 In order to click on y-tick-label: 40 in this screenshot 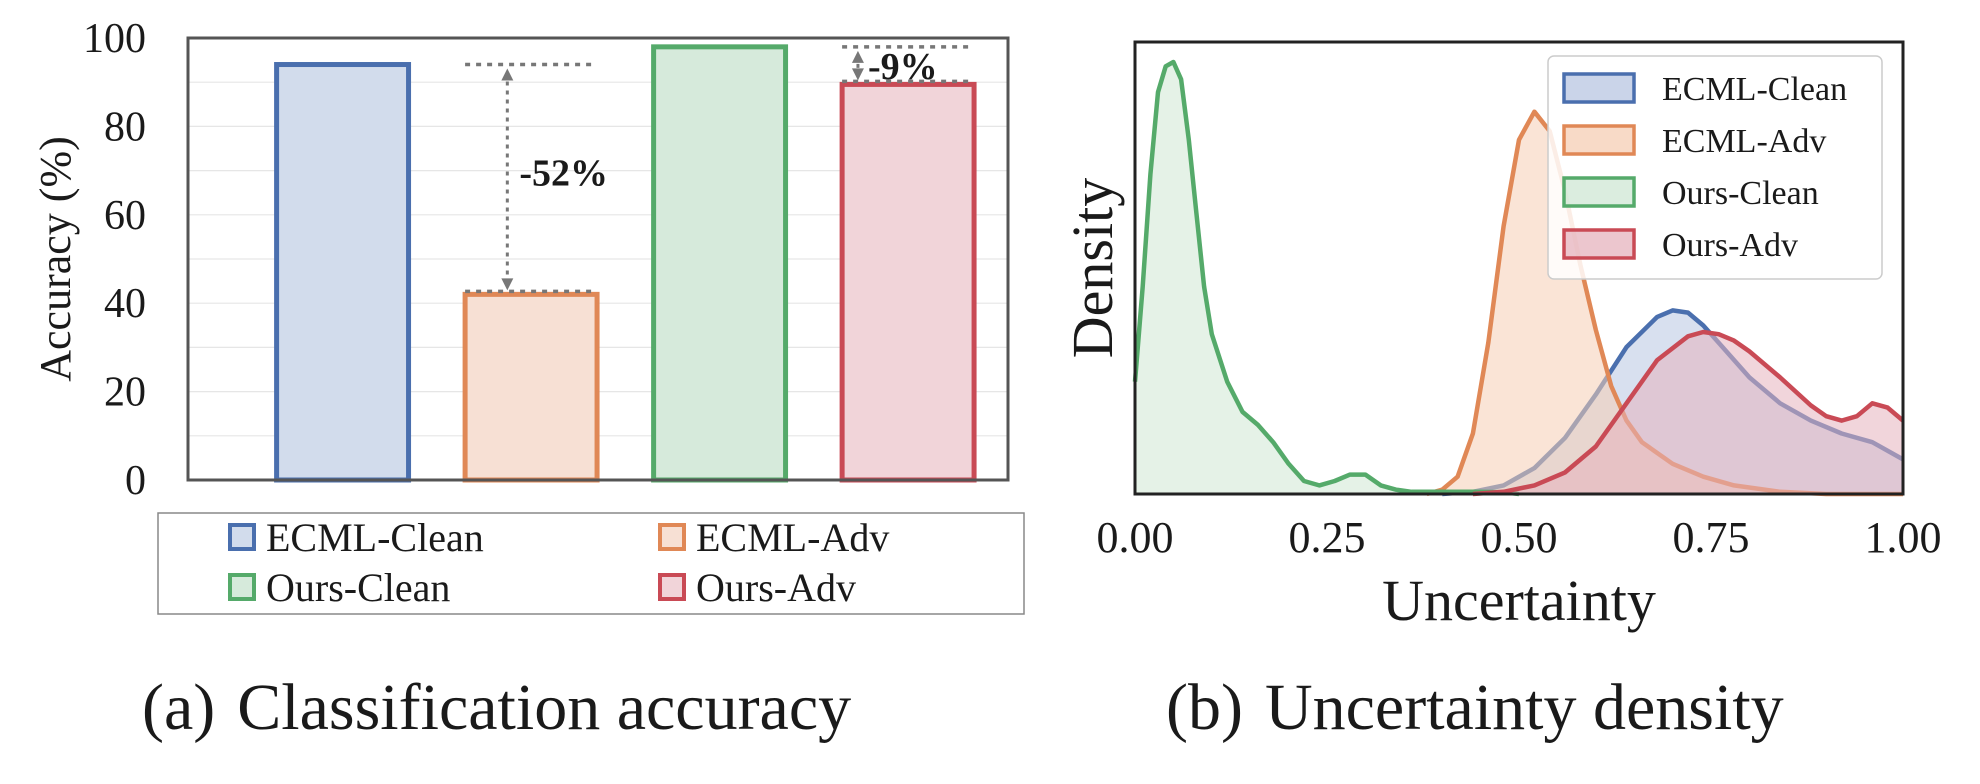, I will do `click(125, 304)`.